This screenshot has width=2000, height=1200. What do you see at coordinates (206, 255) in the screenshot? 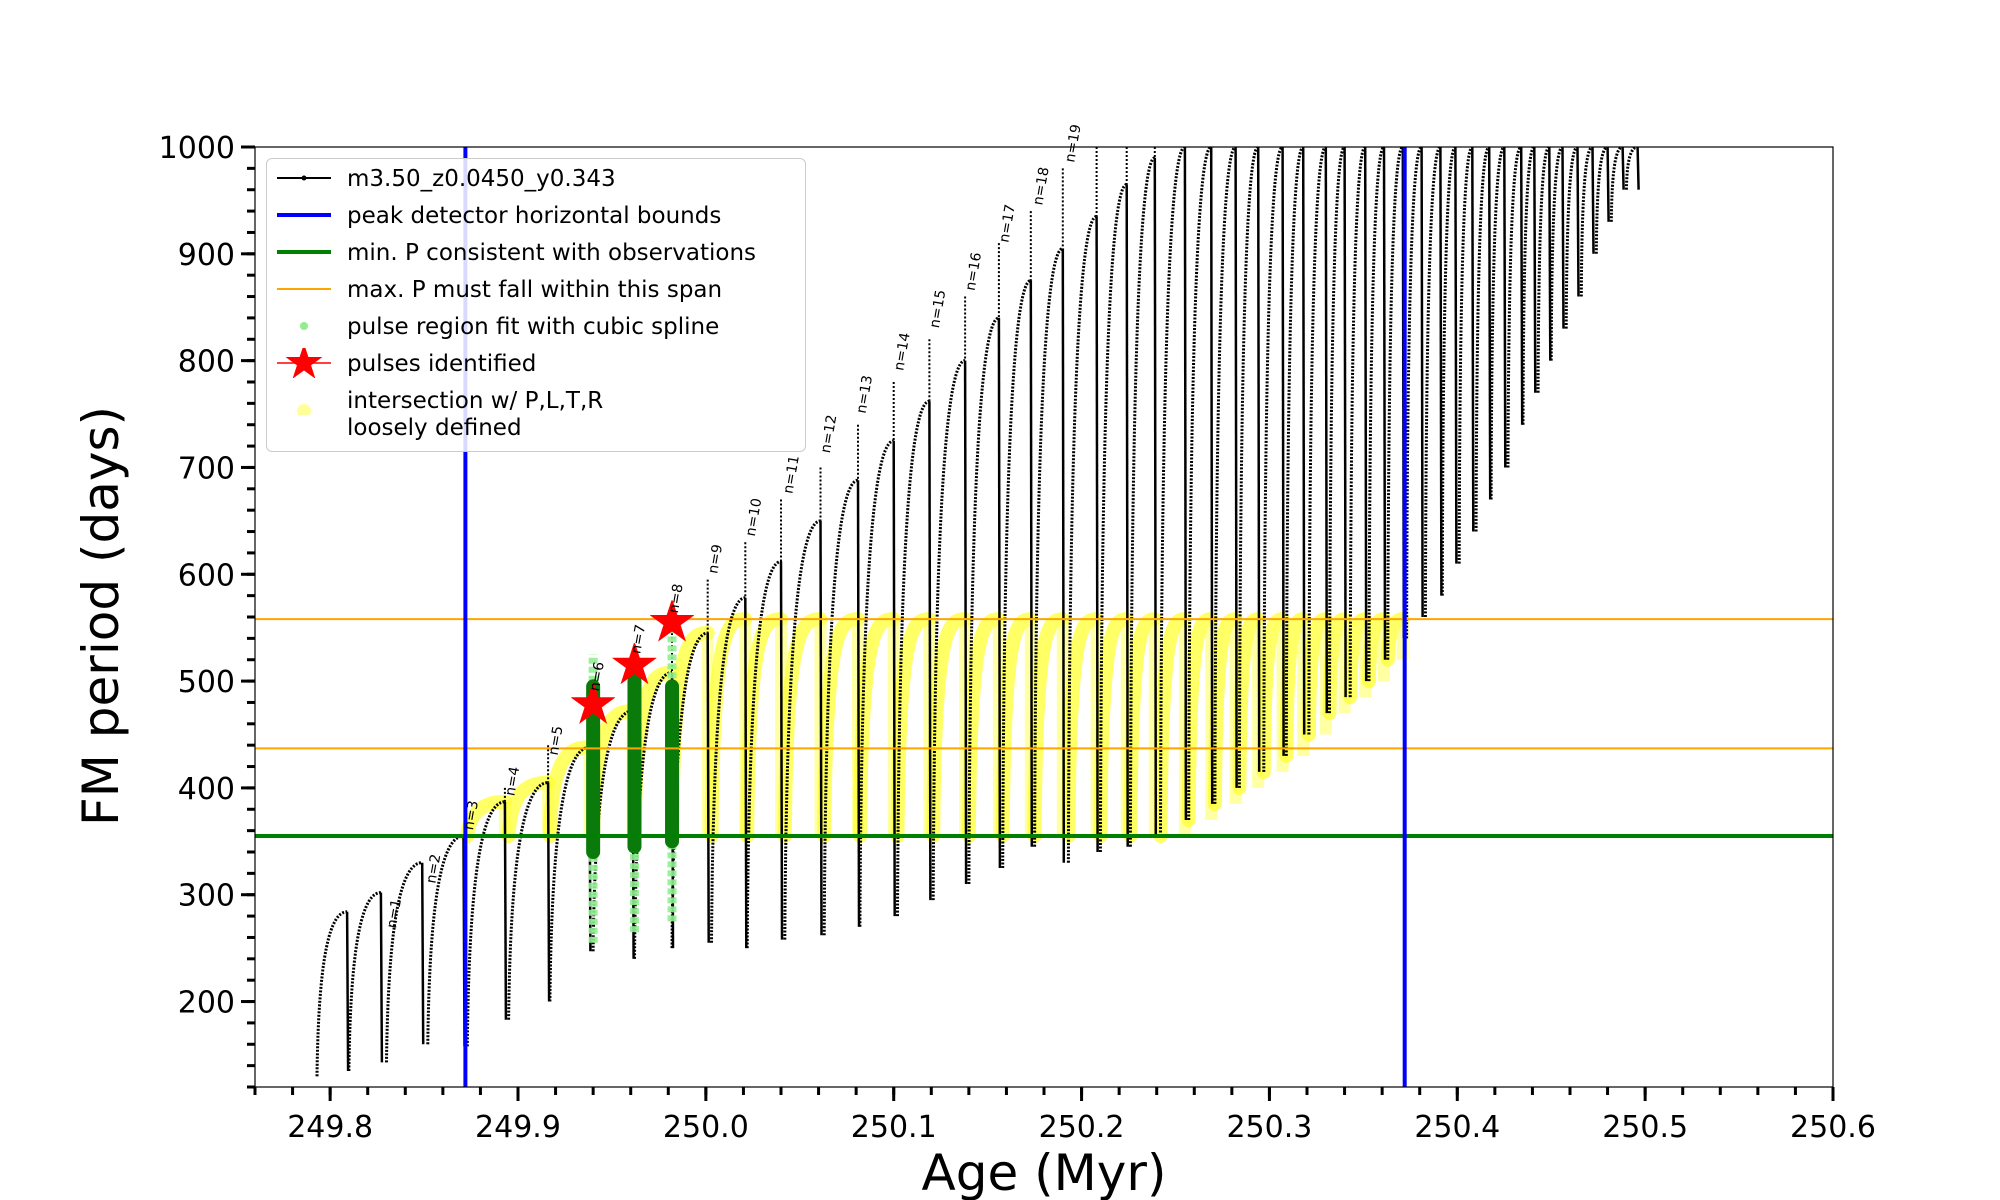
I see `y-tick-label: 900` at bounding box center [206, 255].